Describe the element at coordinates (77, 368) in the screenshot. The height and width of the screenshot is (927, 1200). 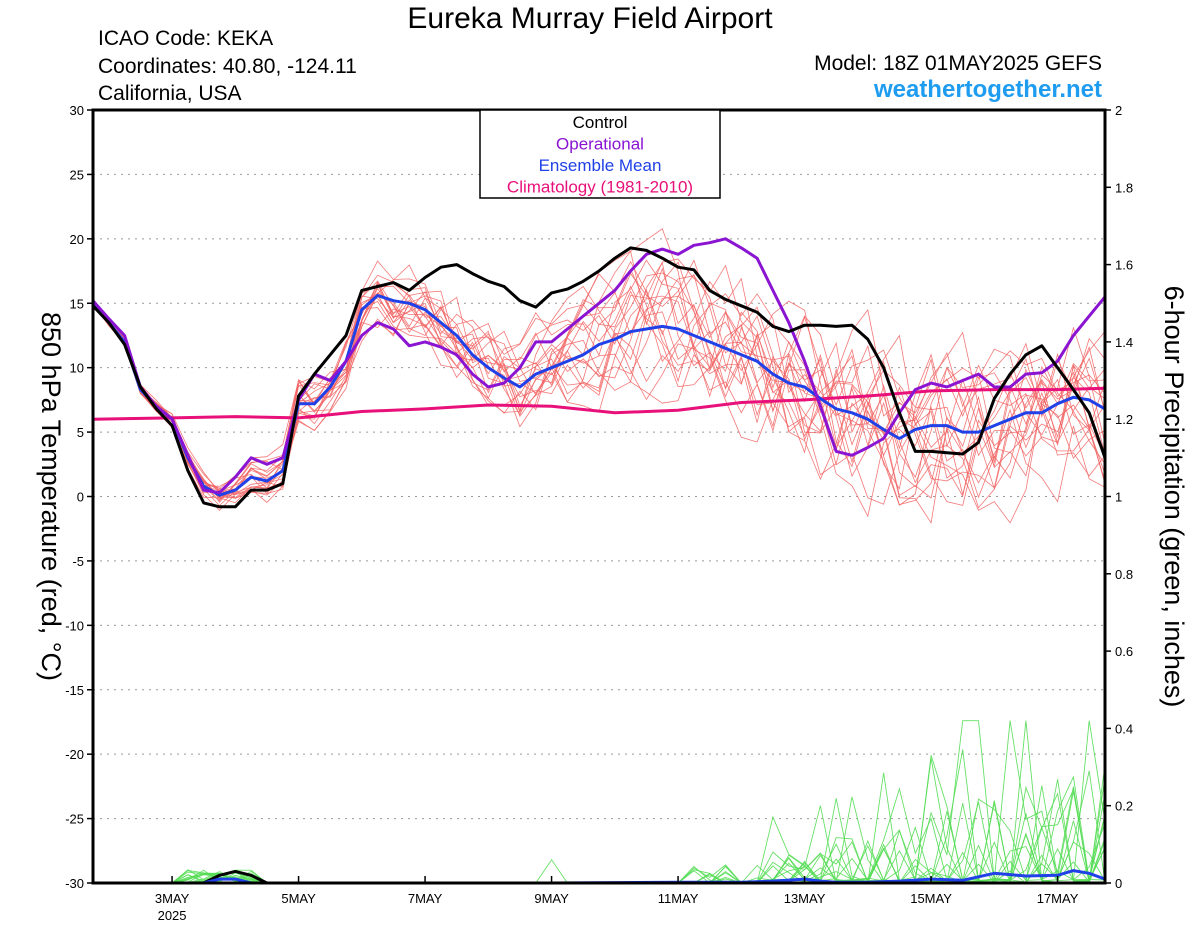
I see `y-tick-label-left: 10` at that location.